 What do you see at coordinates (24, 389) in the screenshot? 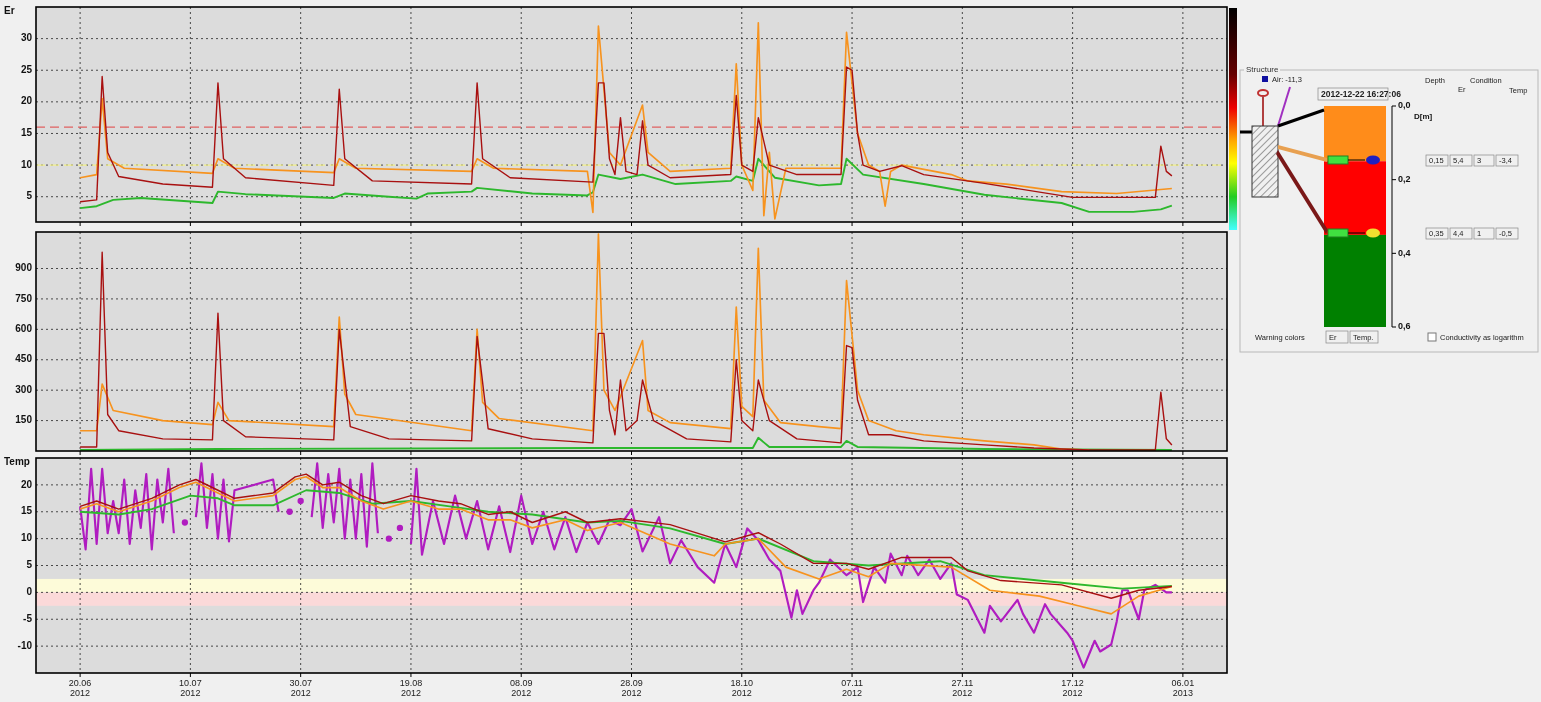
I see `y-tick-label: 300` at bounding box center [24, 389].